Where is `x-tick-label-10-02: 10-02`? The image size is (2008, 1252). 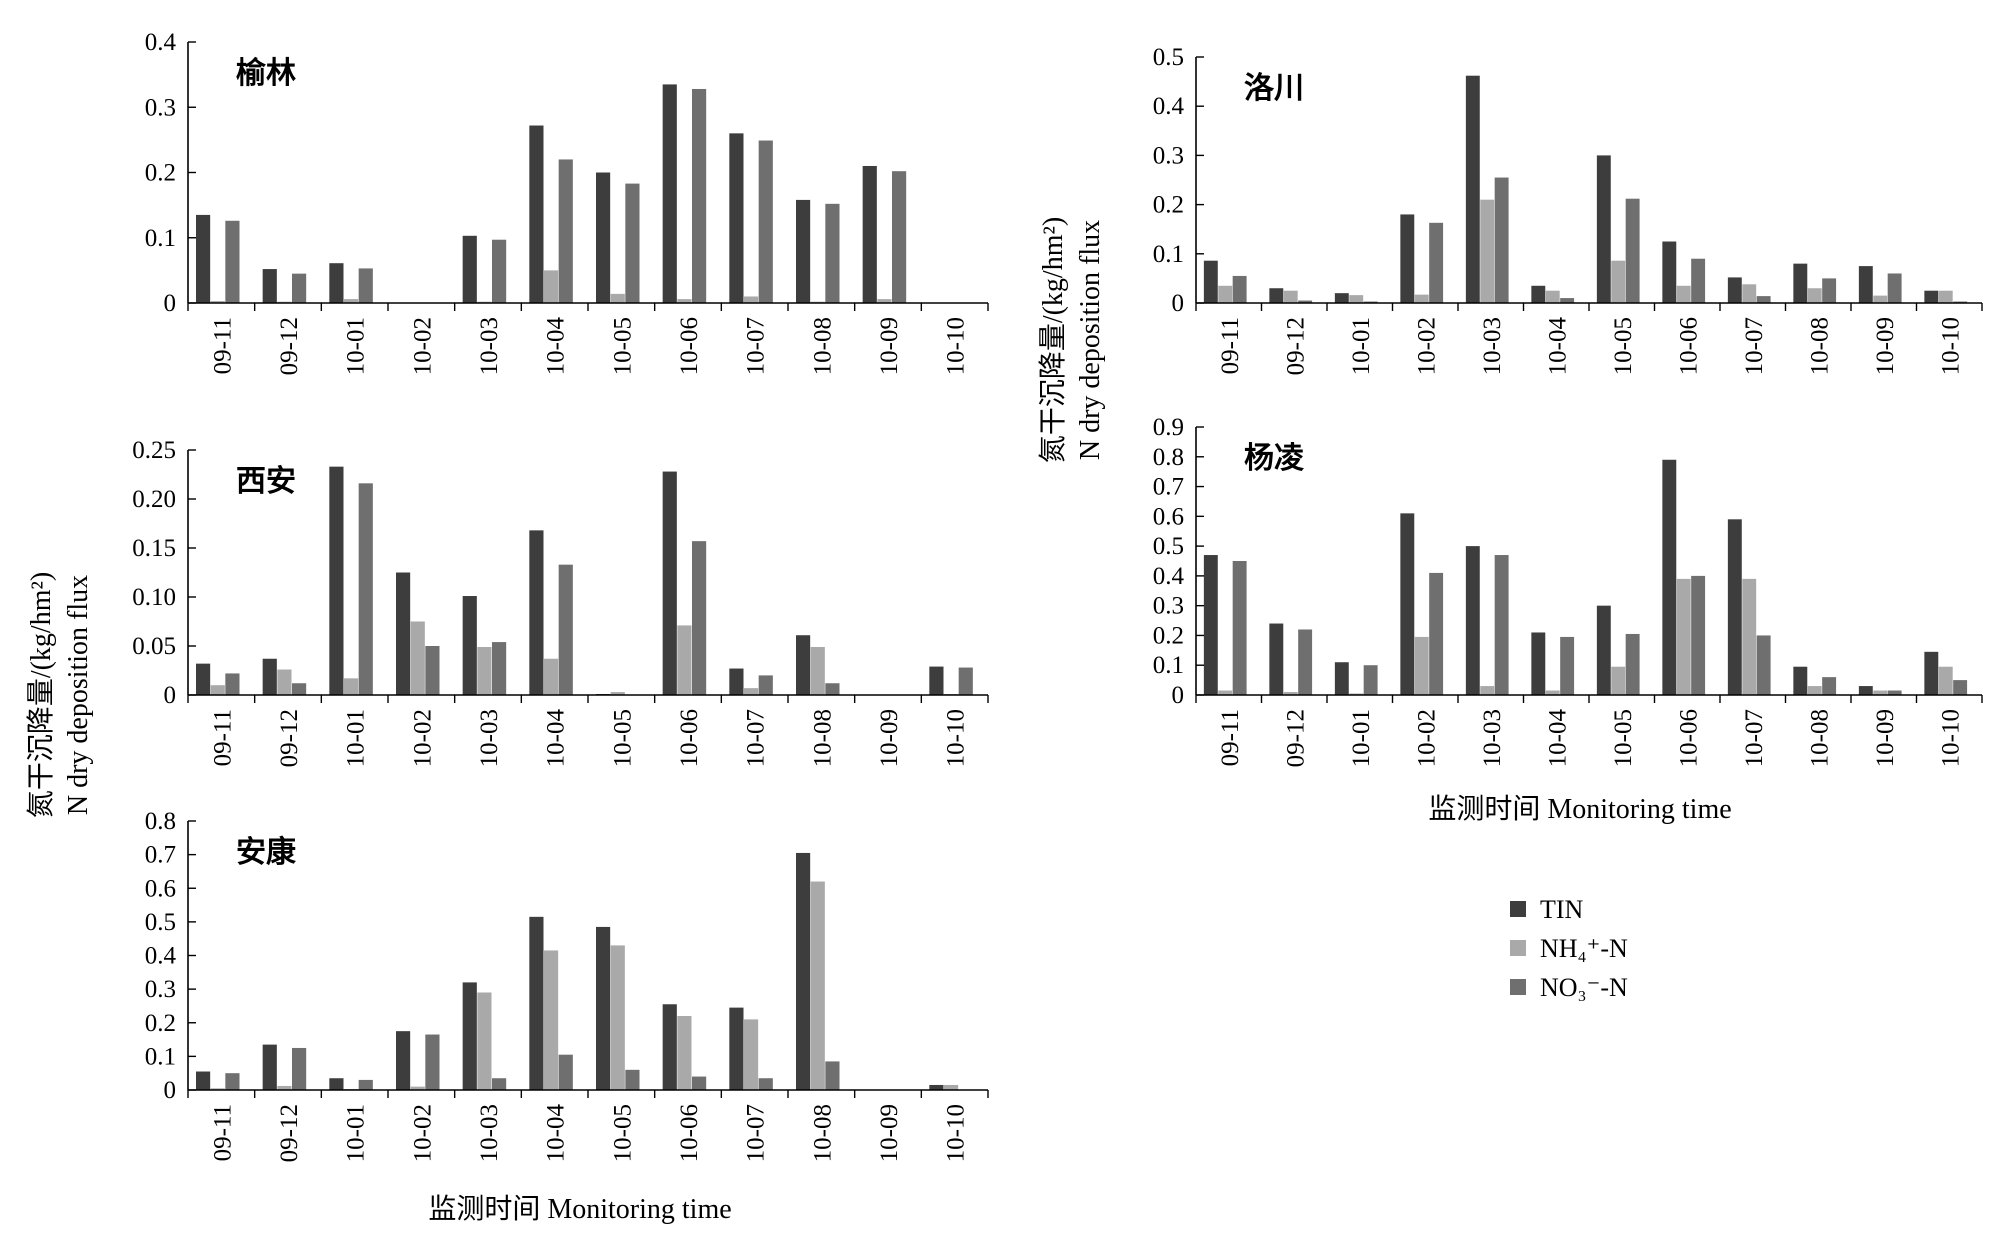 x-tick-label-10-02: 10-02 is located at coordinates (422, 738).